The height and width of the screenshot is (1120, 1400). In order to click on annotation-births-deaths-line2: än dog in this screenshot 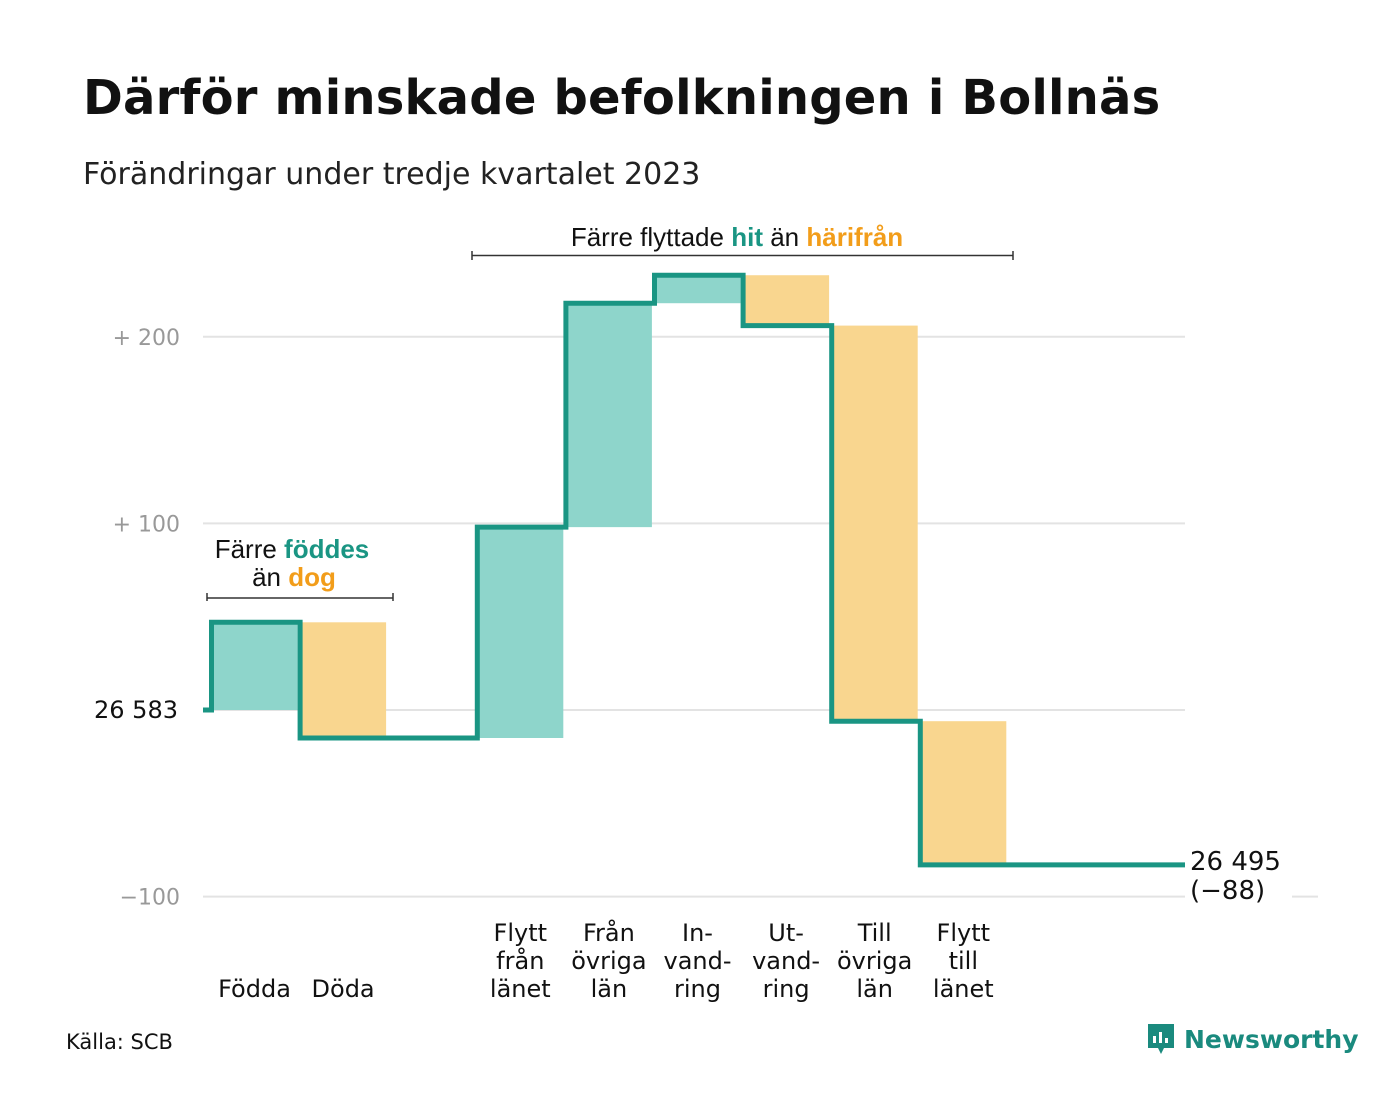, I will do `click(294, 577)`.